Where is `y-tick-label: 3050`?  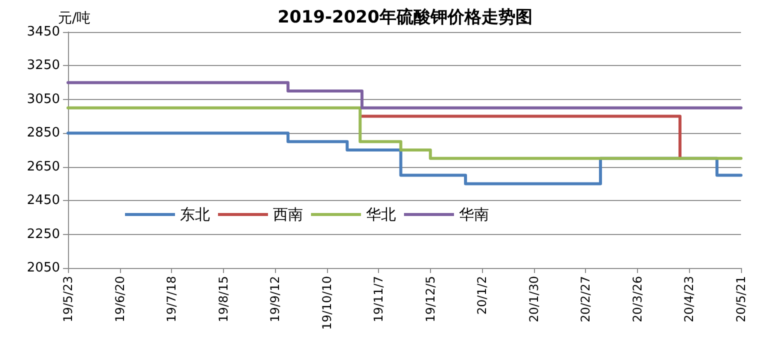 y-tick-label: 3050 is located at coordinates (43, 99).